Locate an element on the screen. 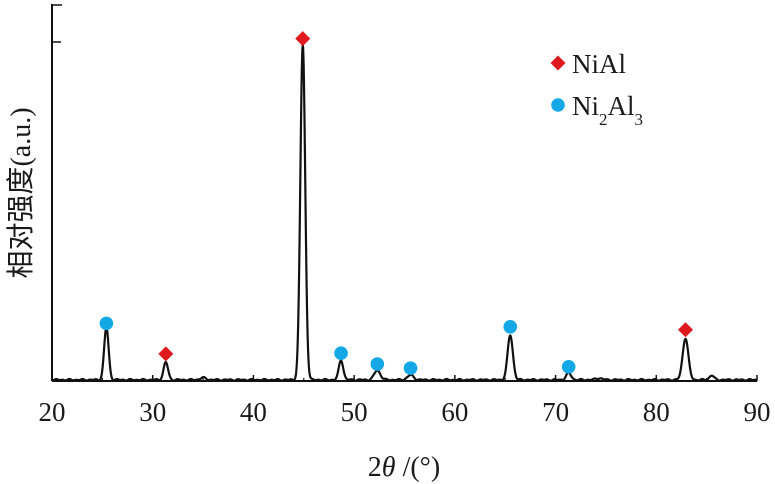  x-tick-label: 90 is located at coordinates (757, 412).